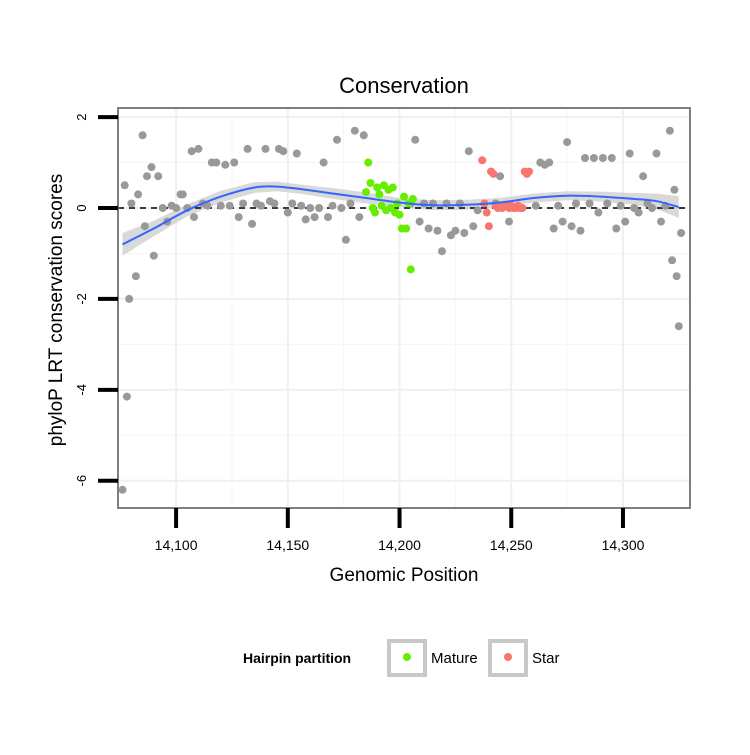 The width and height of the screenshot is (750, 755). Describe the element at coordinates (81, 390) in the screenshot. I see `y-tick-label: -4` at that location.